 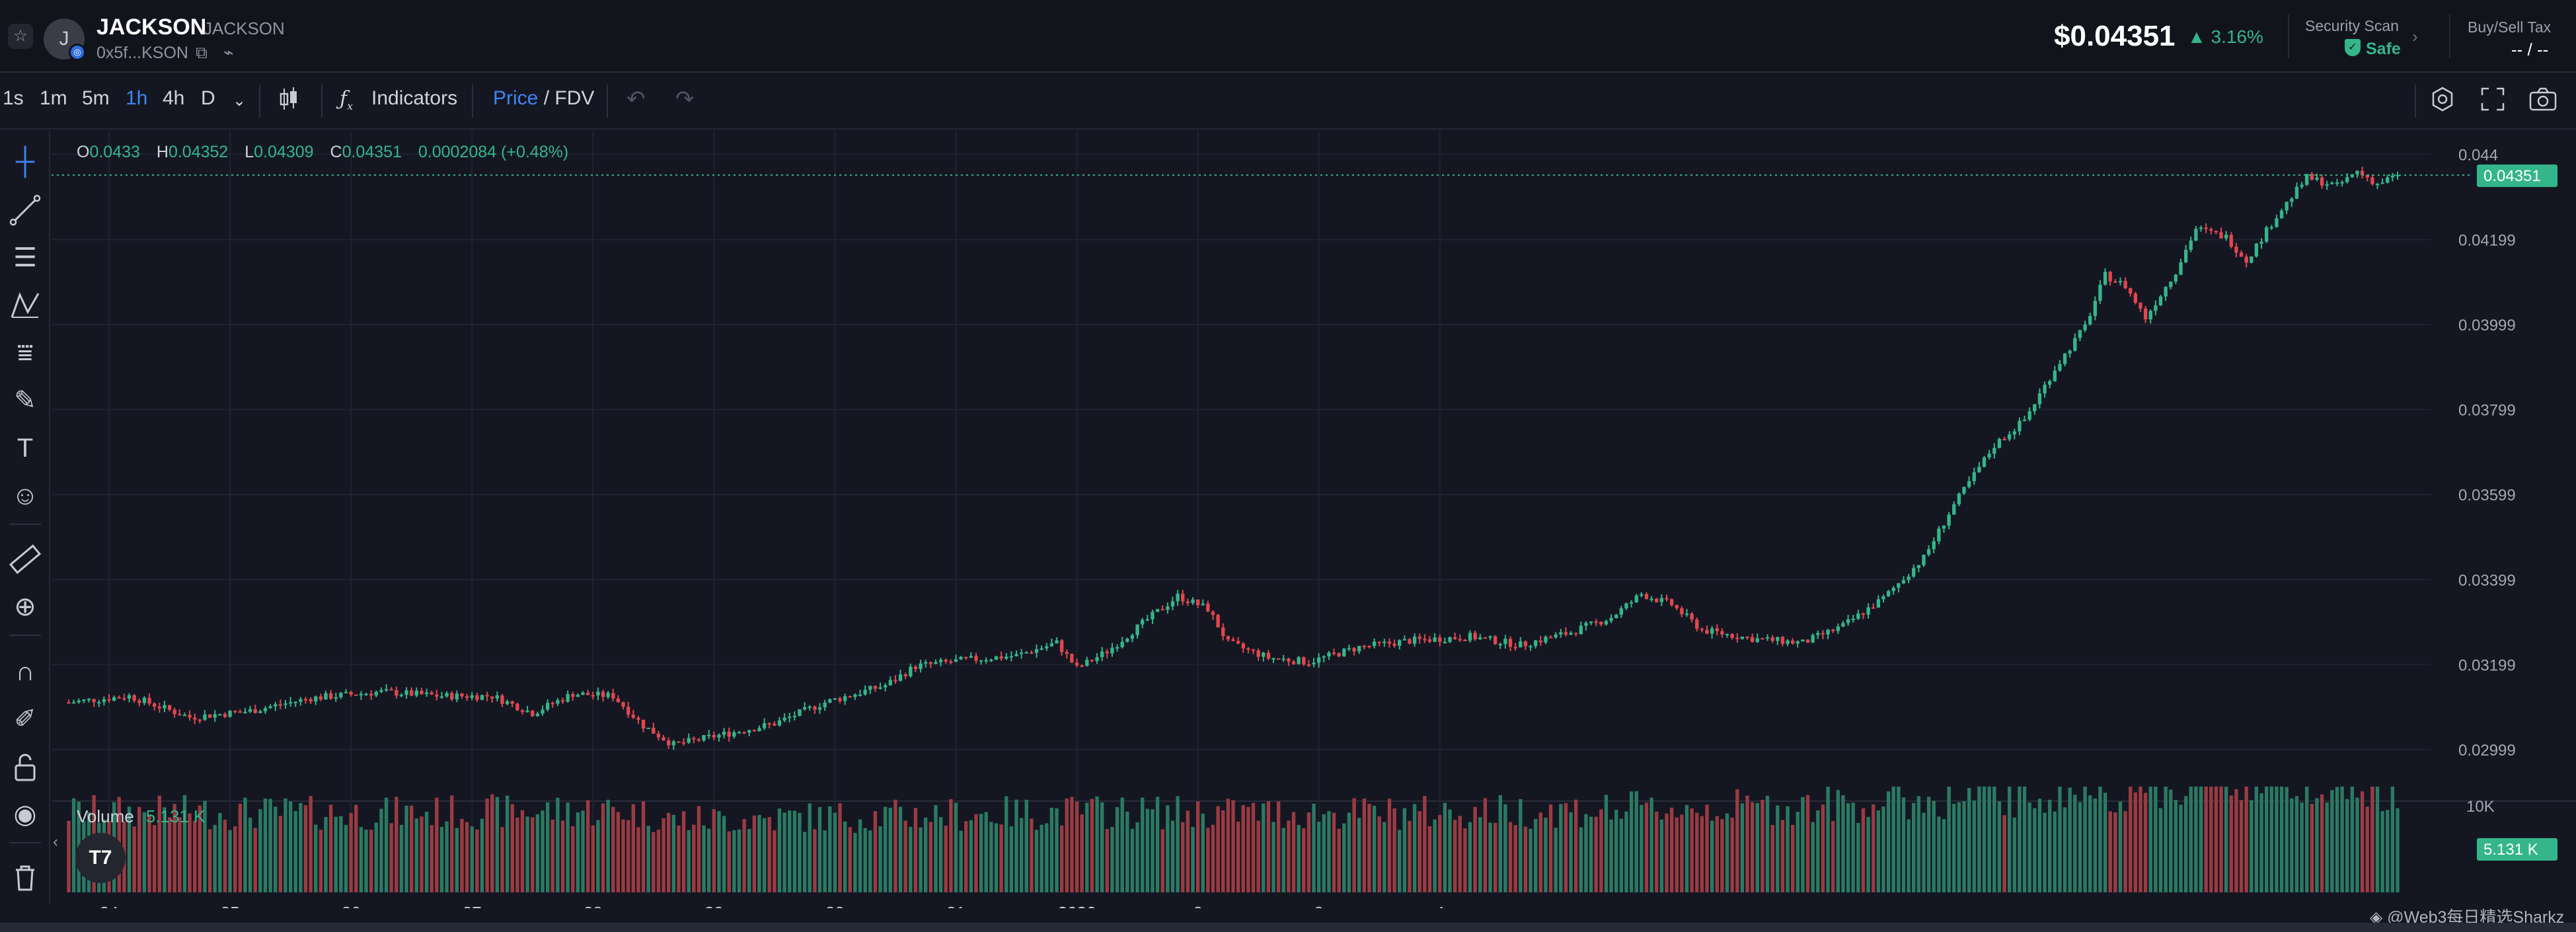 What do you see at coordinates (25, 767) in the screenshot?
I see `unlock-icon` at bounding box center [25, 767].